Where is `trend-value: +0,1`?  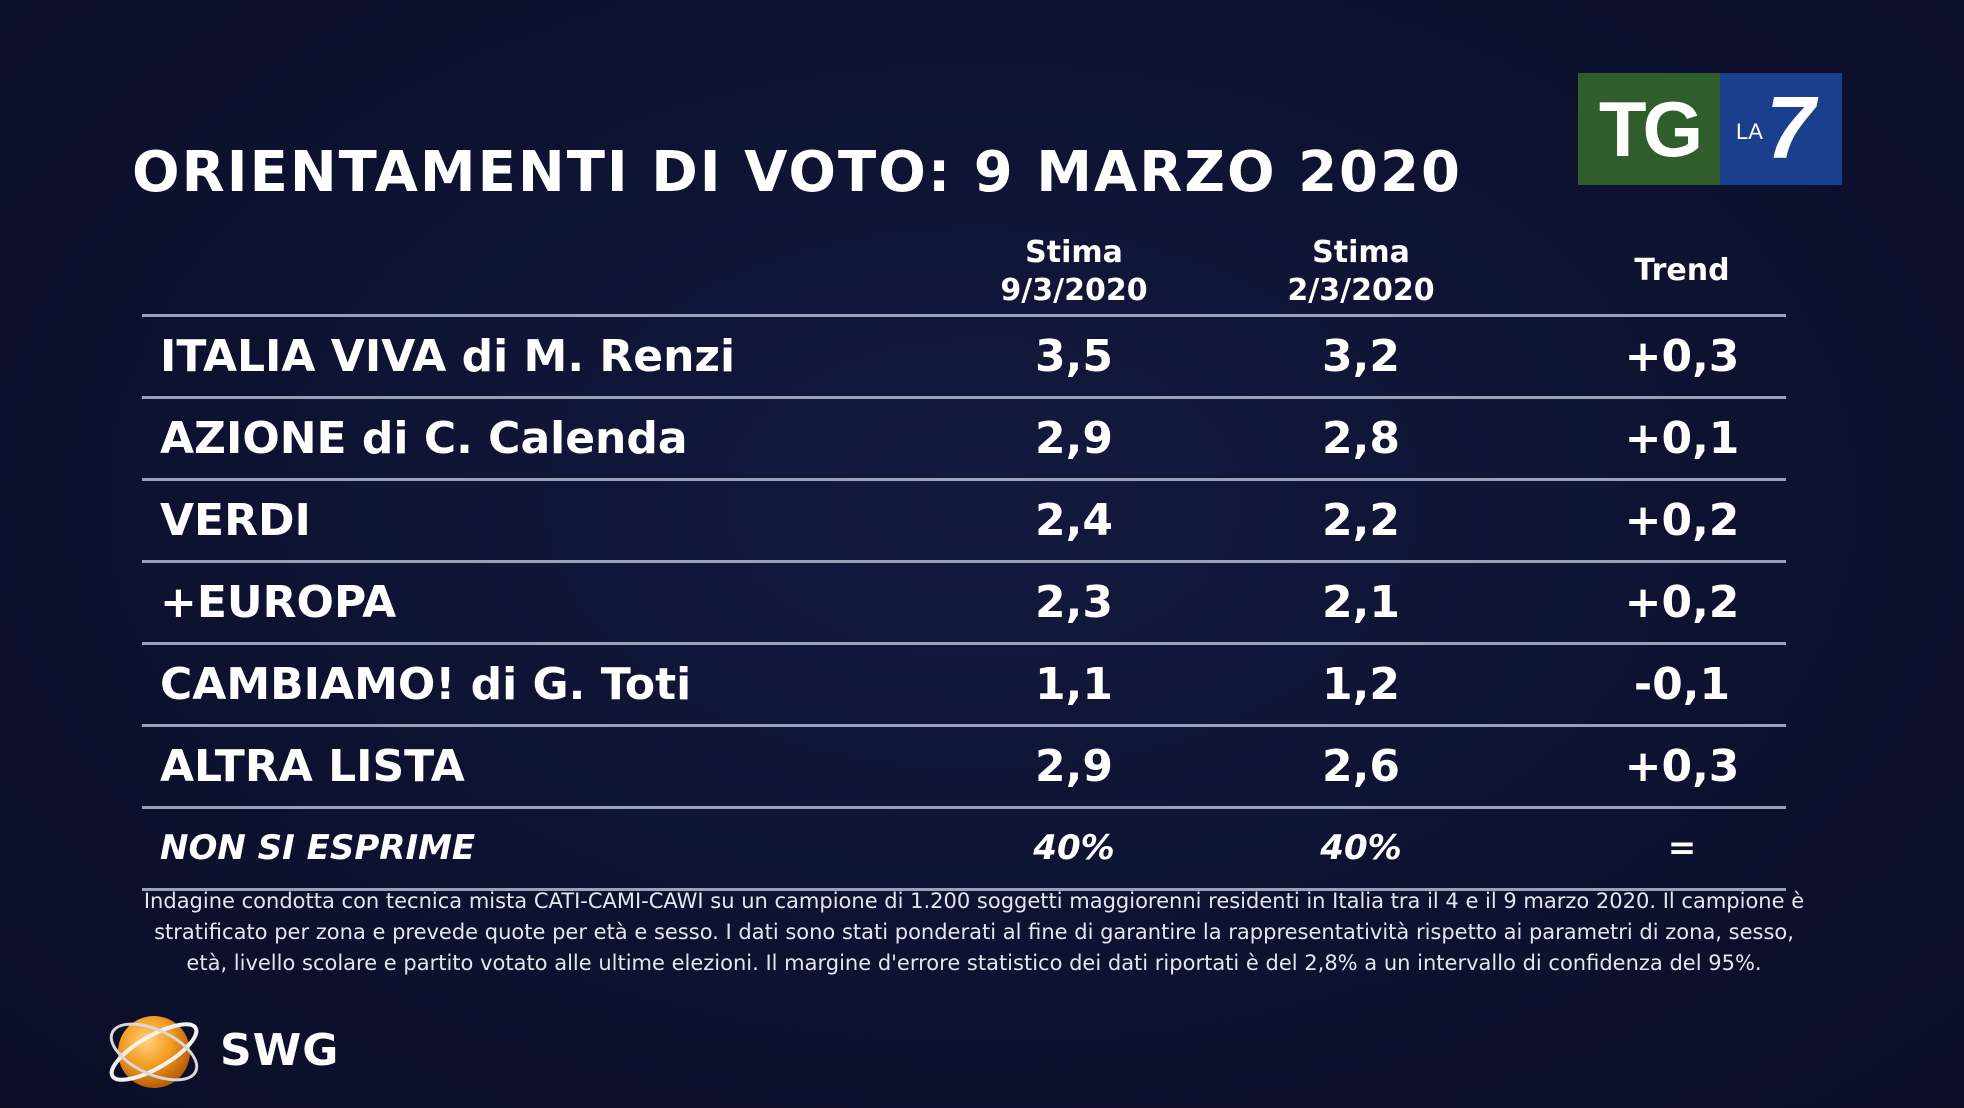
trend-value: +0,1 is located at coordinates (1682, 438).